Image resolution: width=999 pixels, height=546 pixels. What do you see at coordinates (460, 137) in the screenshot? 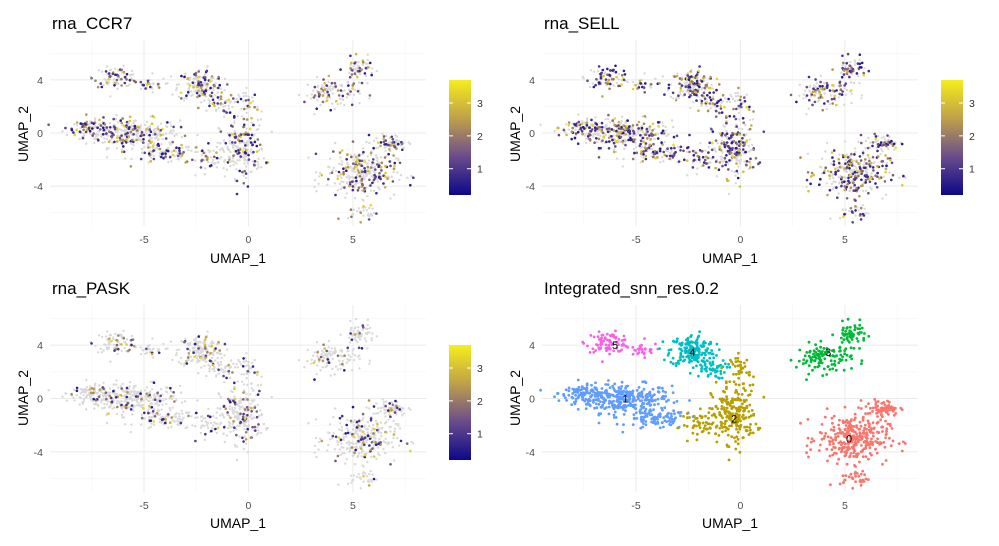
I see `colorbar` at bounding box center [460, 137].